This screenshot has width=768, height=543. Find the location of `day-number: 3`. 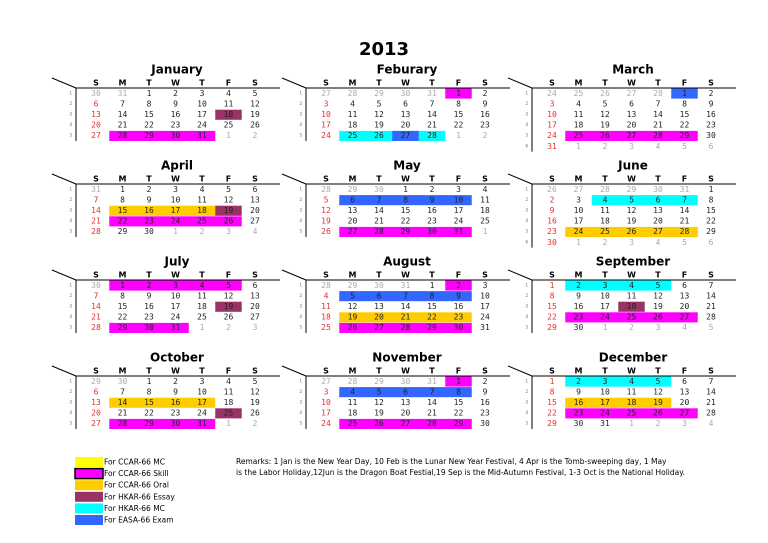

day-number: 3 is located at coordinates (684, 423).